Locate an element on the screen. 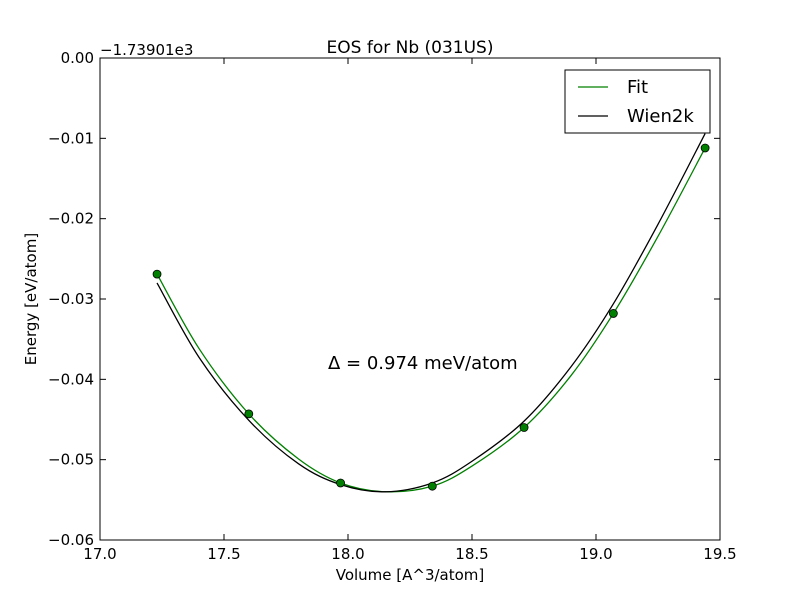 Image resolution: width=800 pixels, height=600 pixels. legend-box is located at coordinates (637, 101).